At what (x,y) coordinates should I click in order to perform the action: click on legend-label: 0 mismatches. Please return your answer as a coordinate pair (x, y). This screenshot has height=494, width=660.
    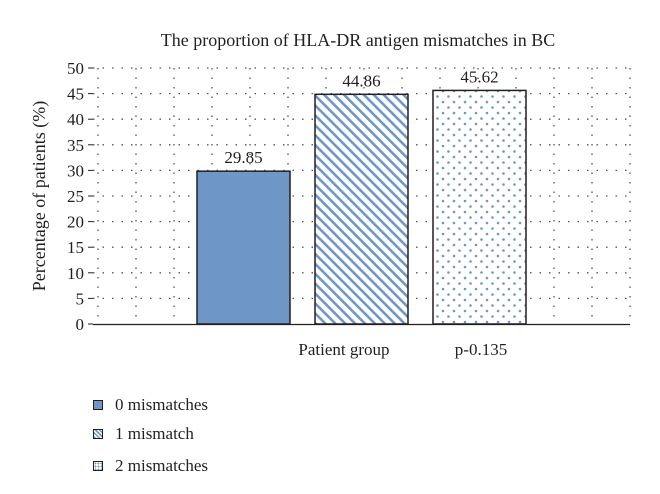
    Looking at the image, I should click on (162, 404).